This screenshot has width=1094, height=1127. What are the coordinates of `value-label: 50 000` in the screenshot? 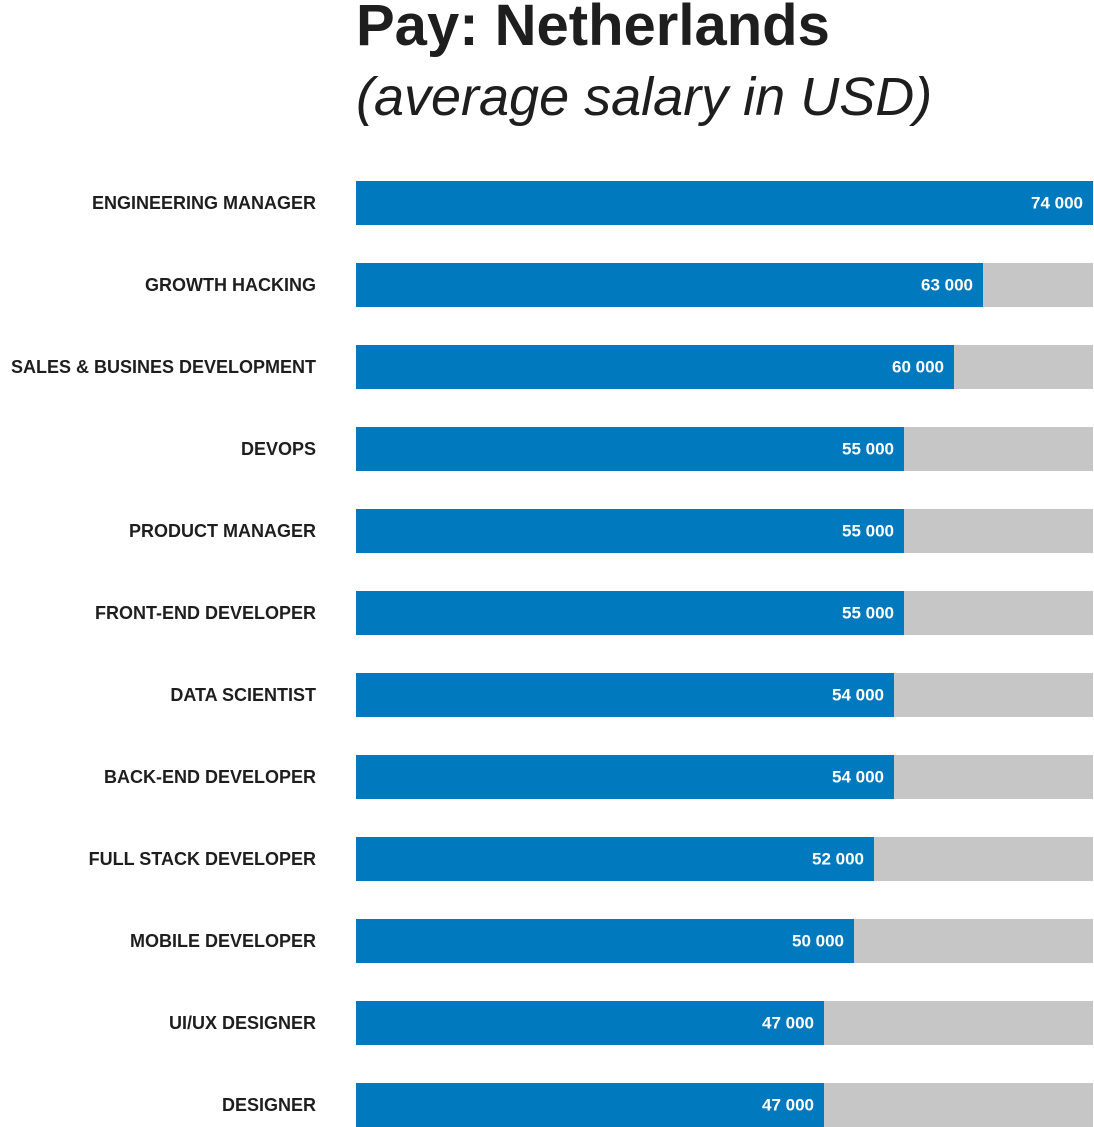 It's located at (818, 941).